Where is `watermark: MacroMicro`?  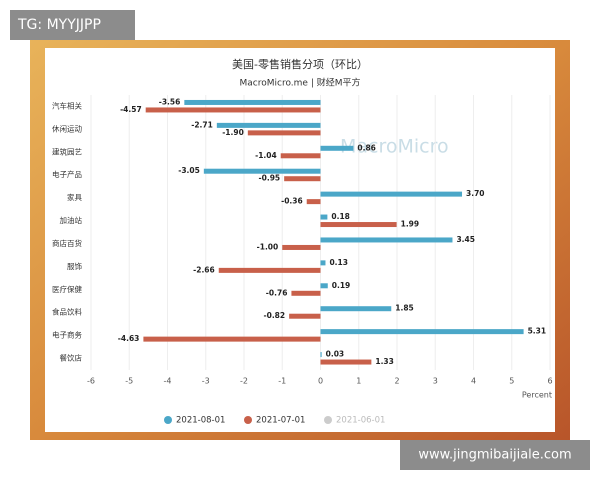 watermark: MacroMicro is located at coordinates (394, 147).